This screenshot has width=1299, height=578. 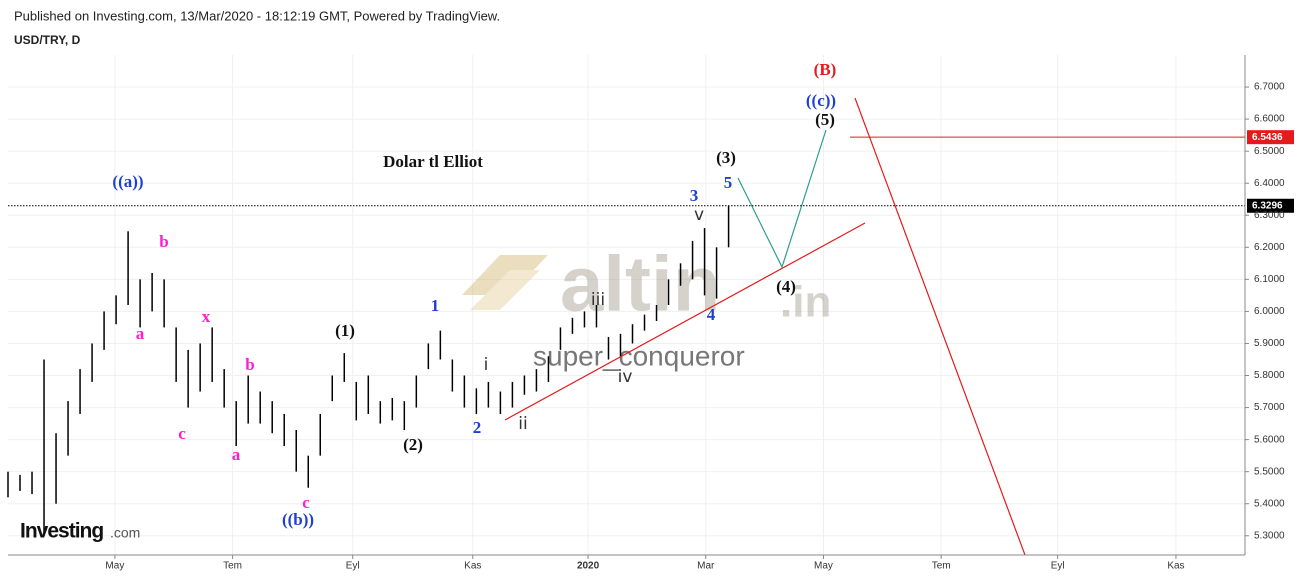 What do you see at coordinates (625, 377) in the screenshot?
I see `wave-label: iv` at bounding box center [625, 377].